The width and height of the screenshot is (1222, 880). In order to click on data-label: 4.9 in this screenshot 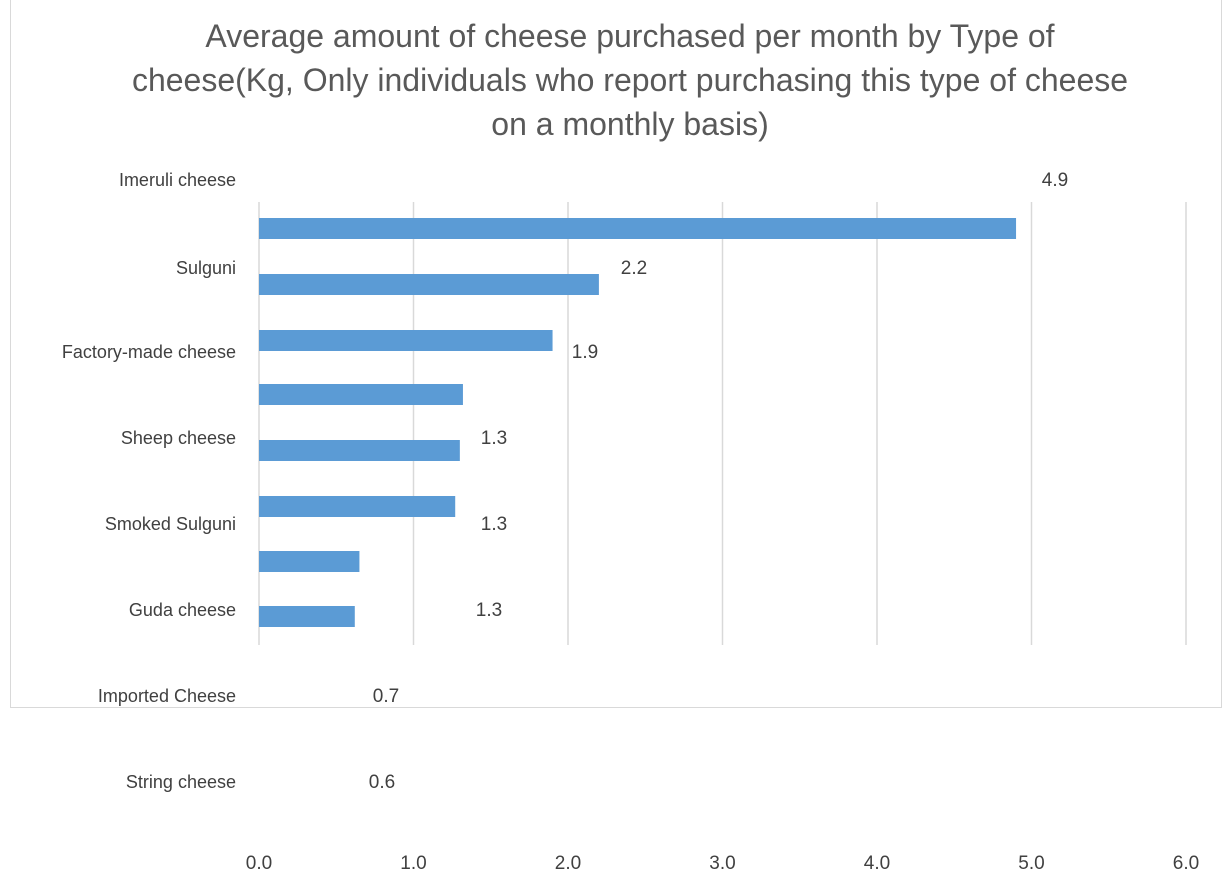, I will do `click(1055, 180)`.